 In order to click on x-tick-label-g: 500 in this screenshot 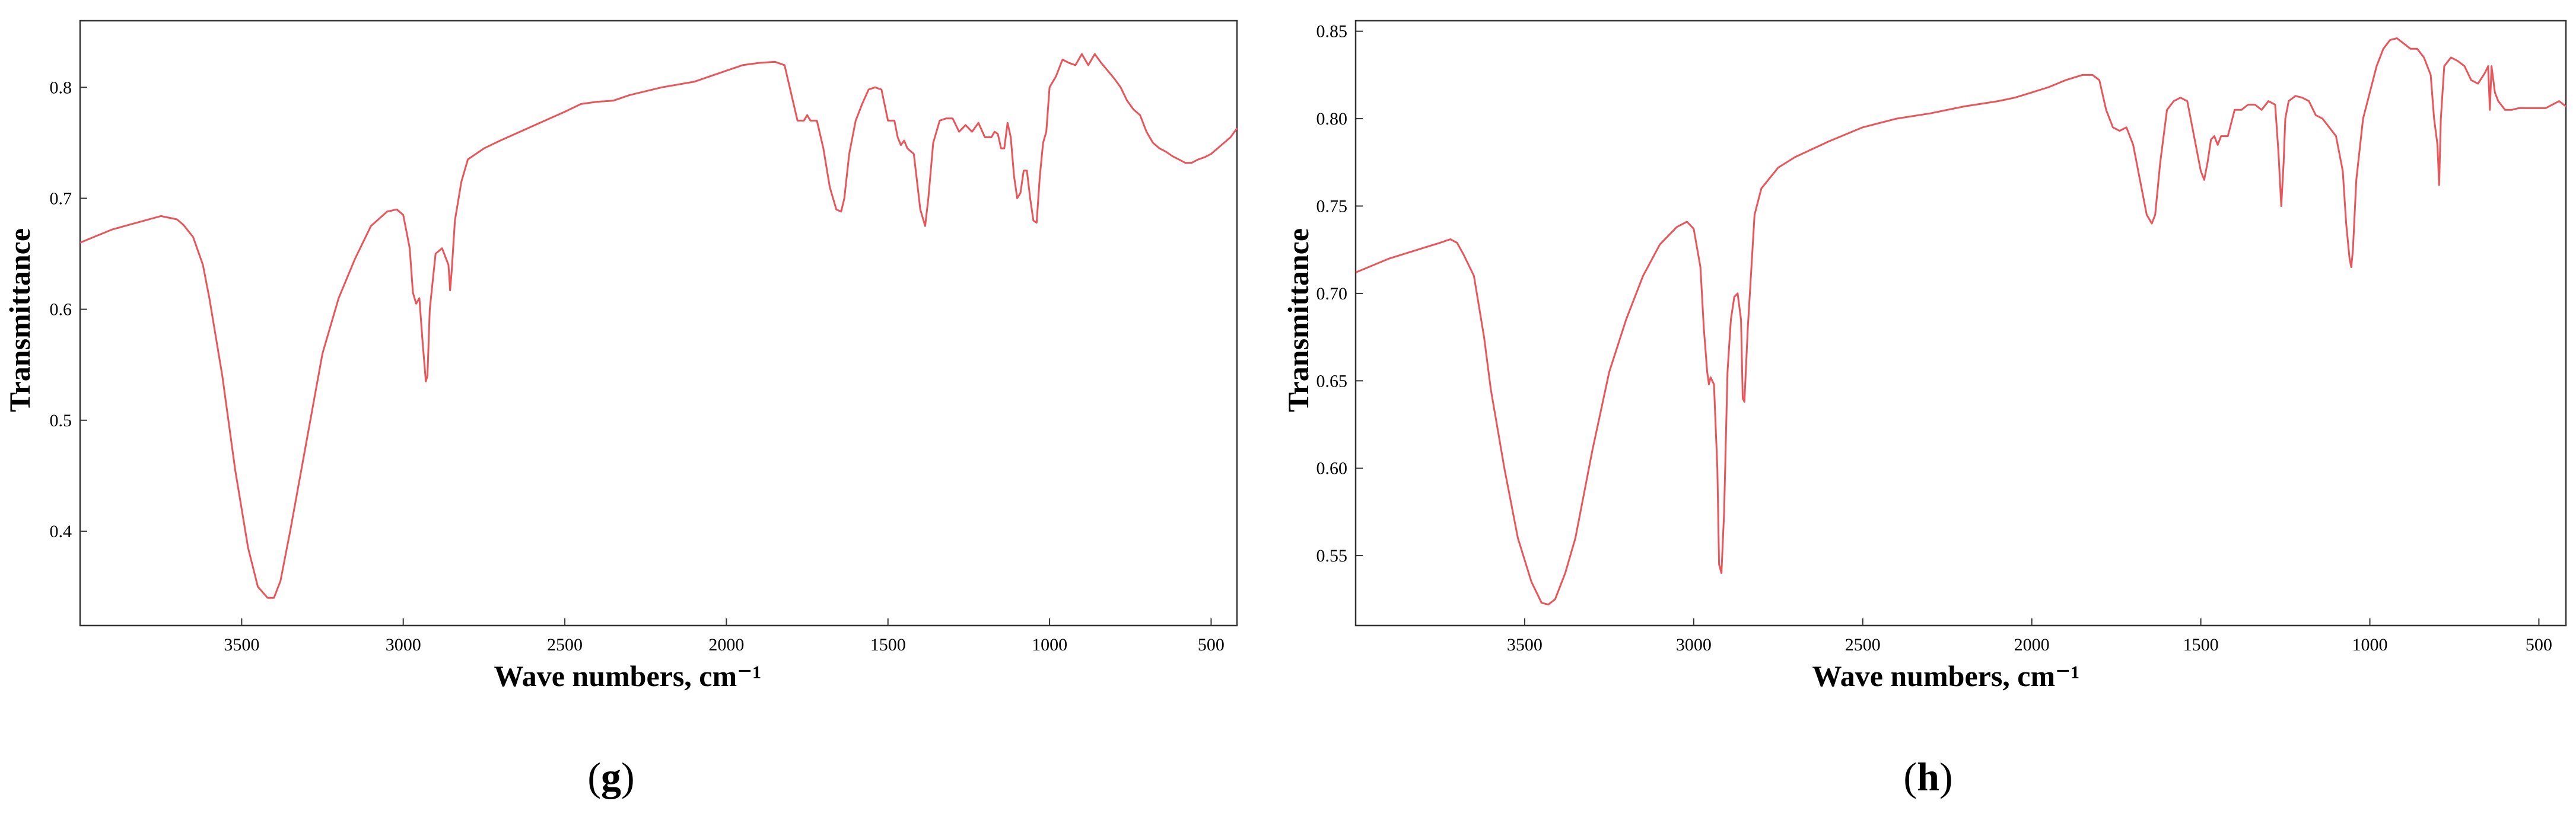, I will do `click(1211, 645)`.